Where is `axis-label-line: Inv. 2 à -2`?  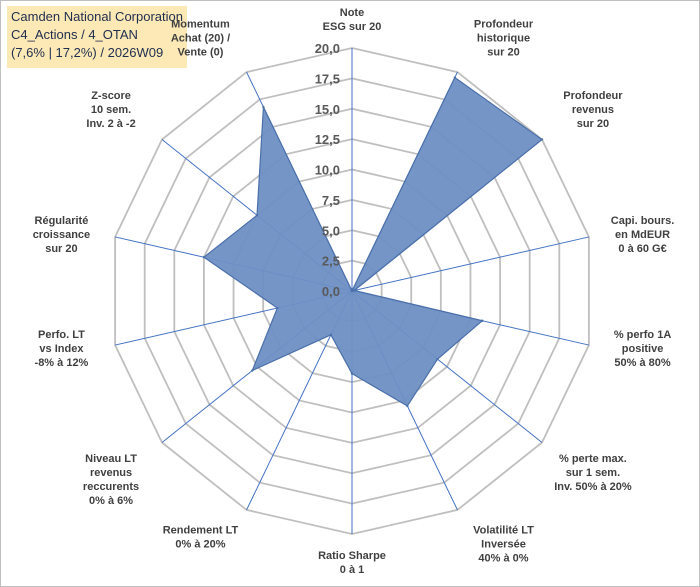 axis-label-line: Inv. 2 à -2 is located at coordinates (110, 124).